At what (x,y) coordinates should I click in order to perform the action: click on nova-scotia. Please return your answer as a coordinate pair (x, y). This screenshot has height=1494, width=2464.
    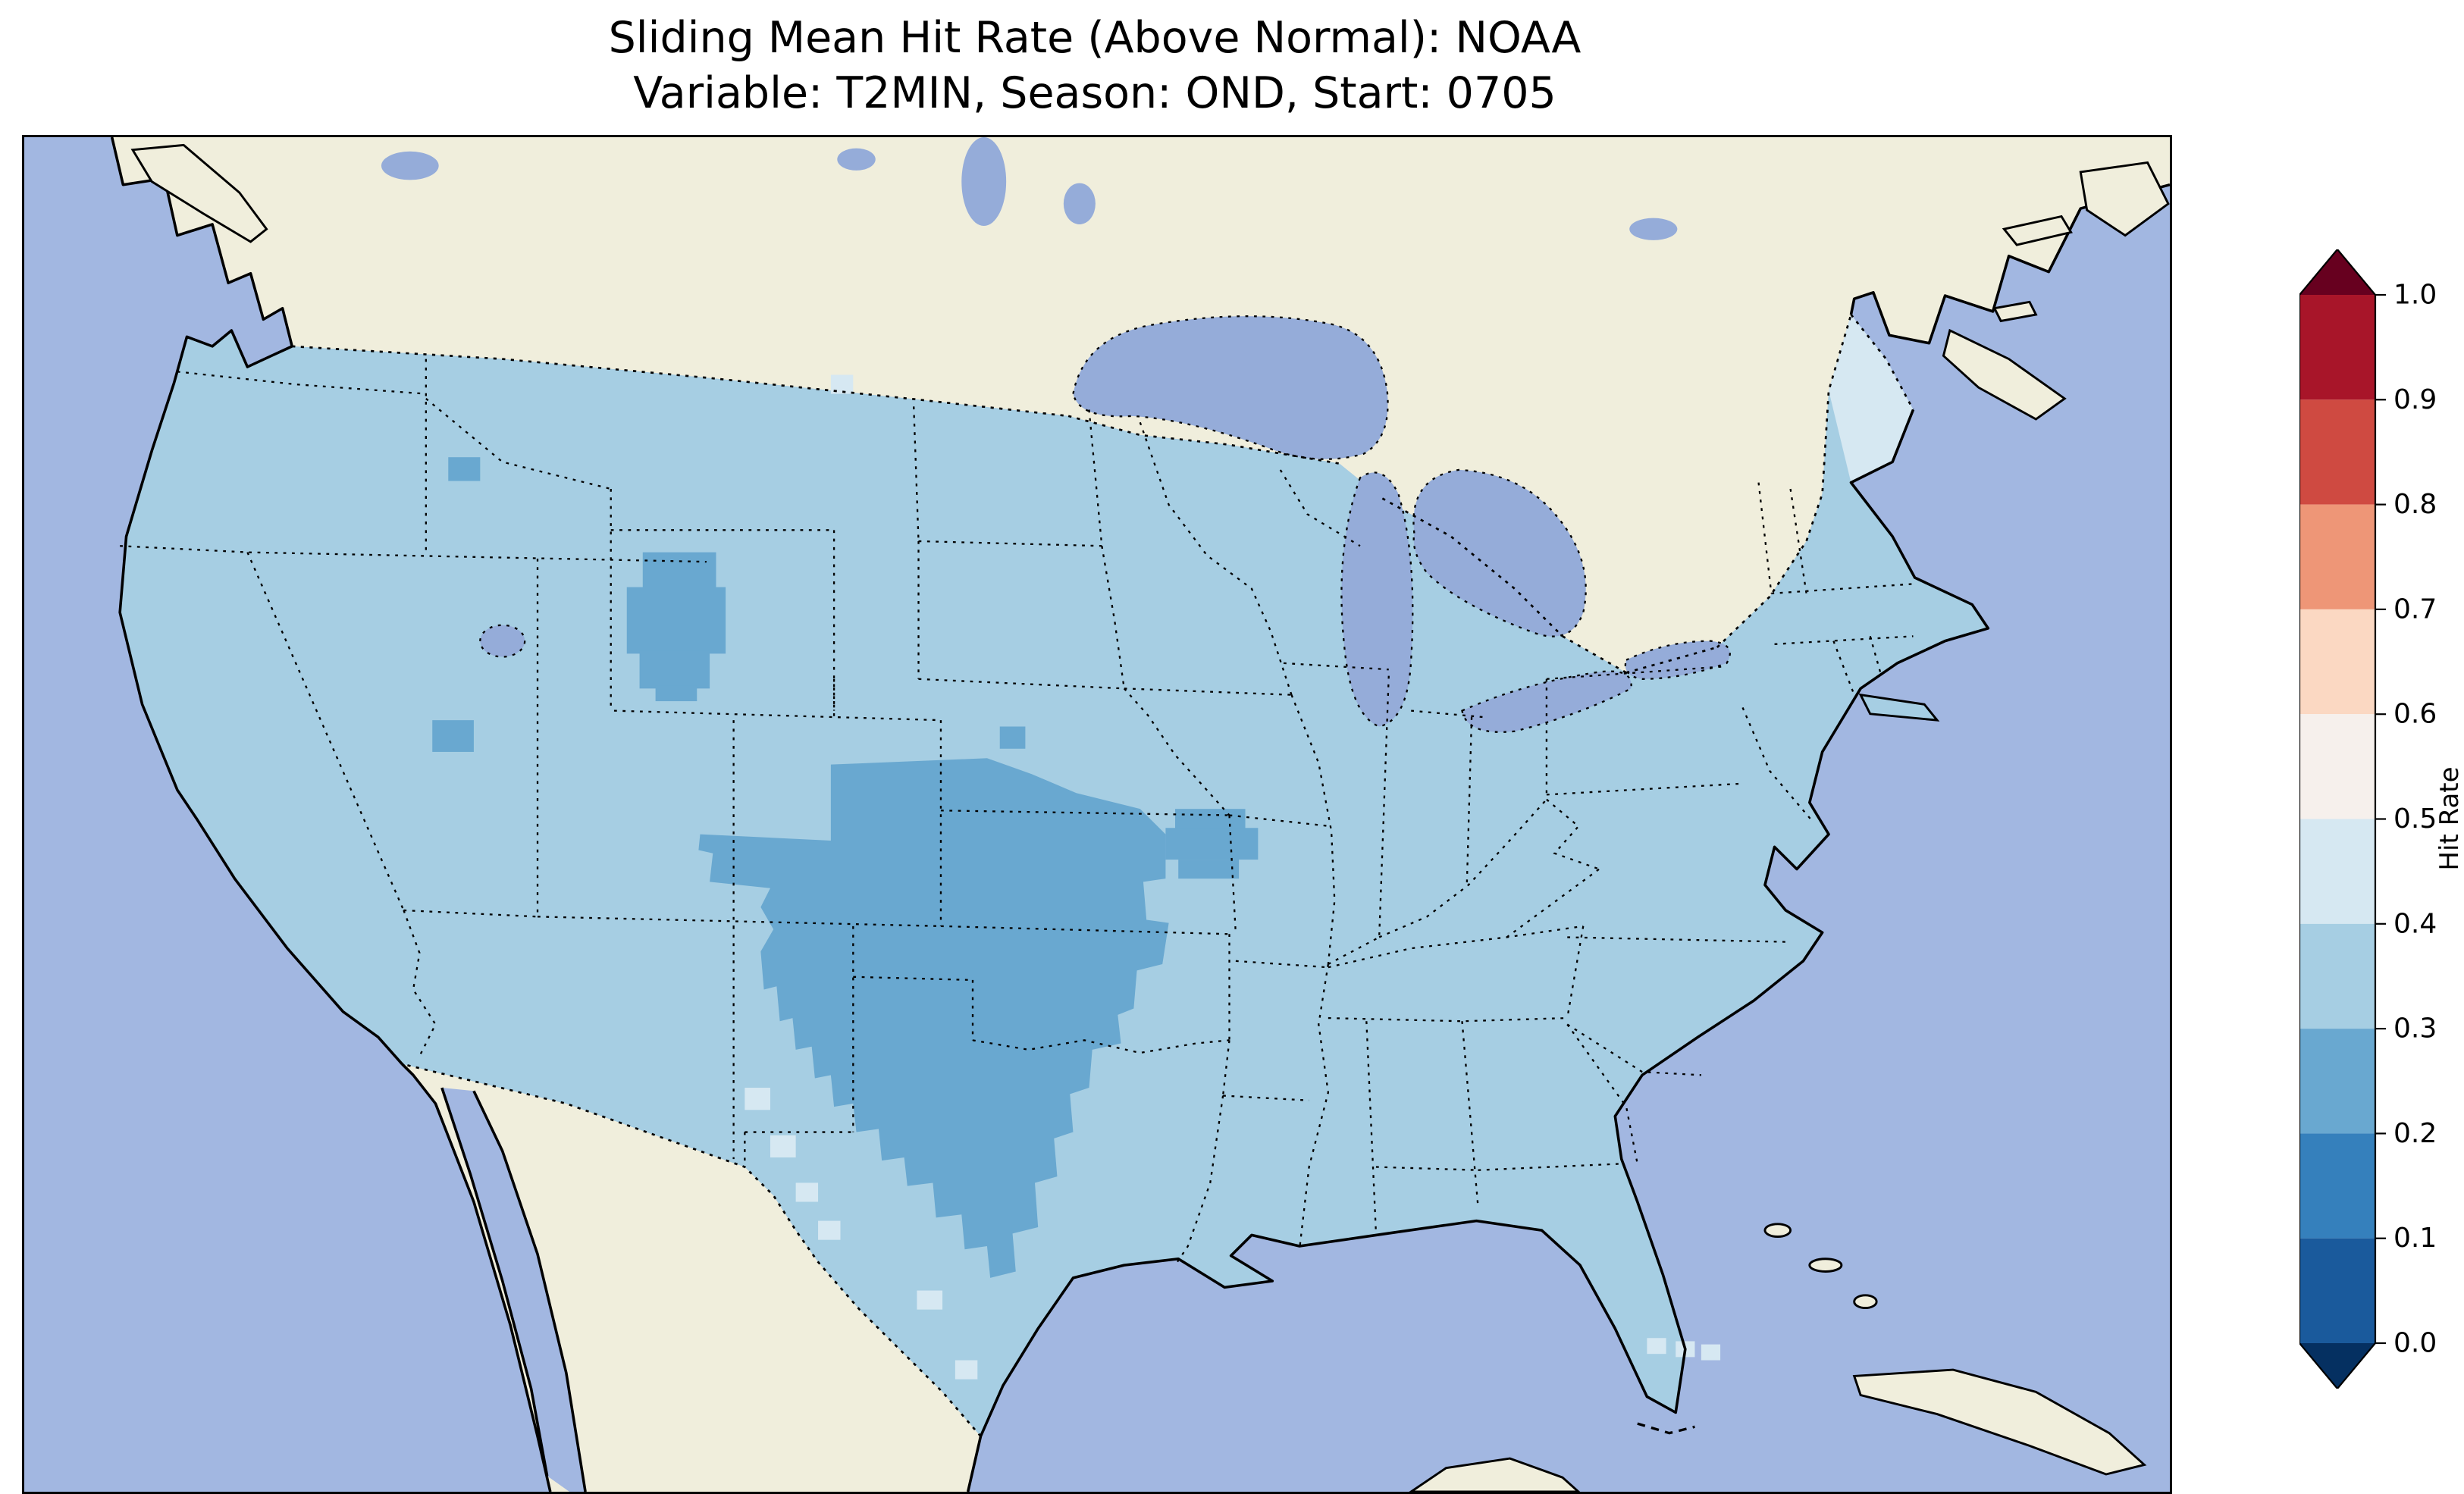
    Looking at the image, I should click on (2005, 374).